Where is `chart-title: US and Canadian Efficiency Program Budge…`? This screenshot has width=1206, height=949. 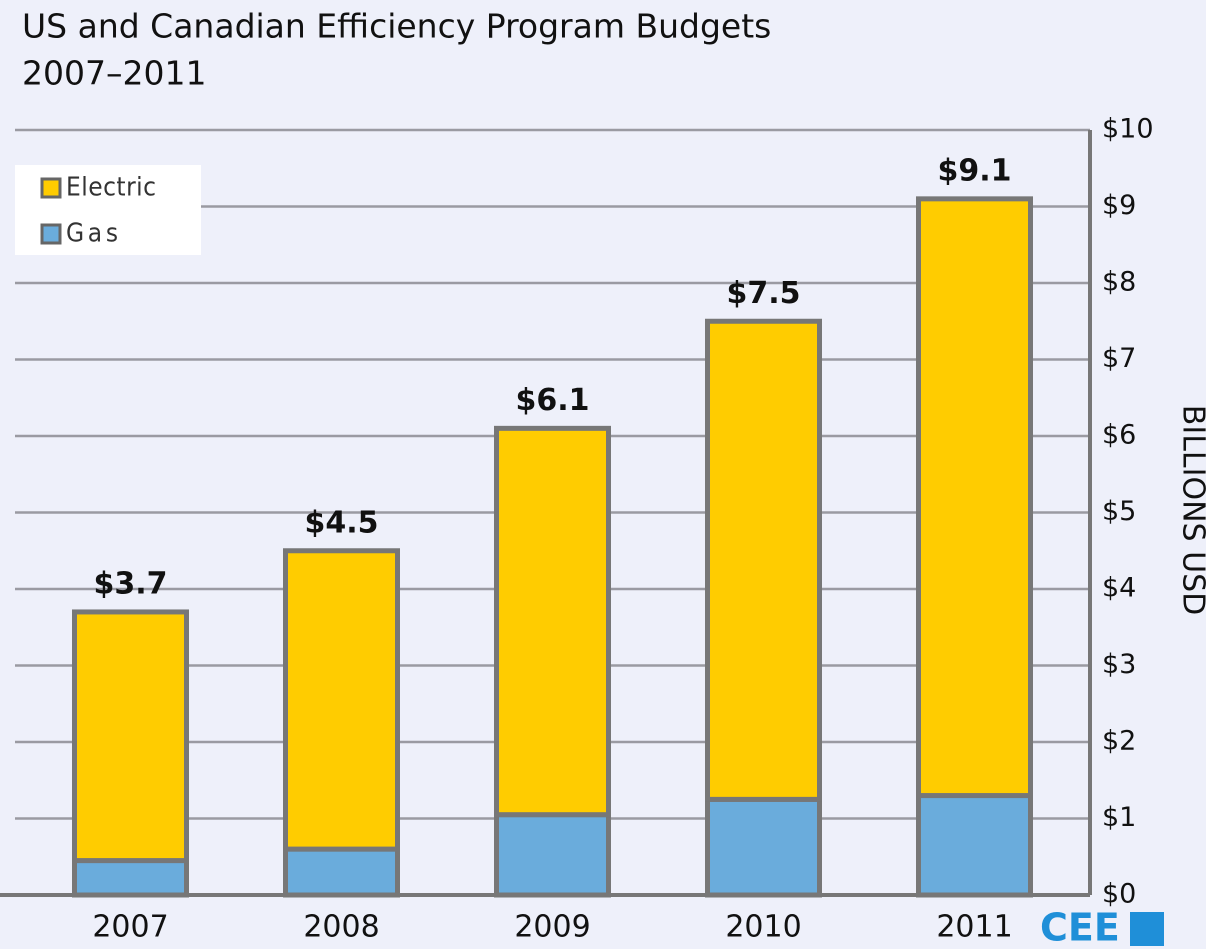
chart-title: US and Canadian Efficiency Program Budge… is located at coordinates (396, 26).